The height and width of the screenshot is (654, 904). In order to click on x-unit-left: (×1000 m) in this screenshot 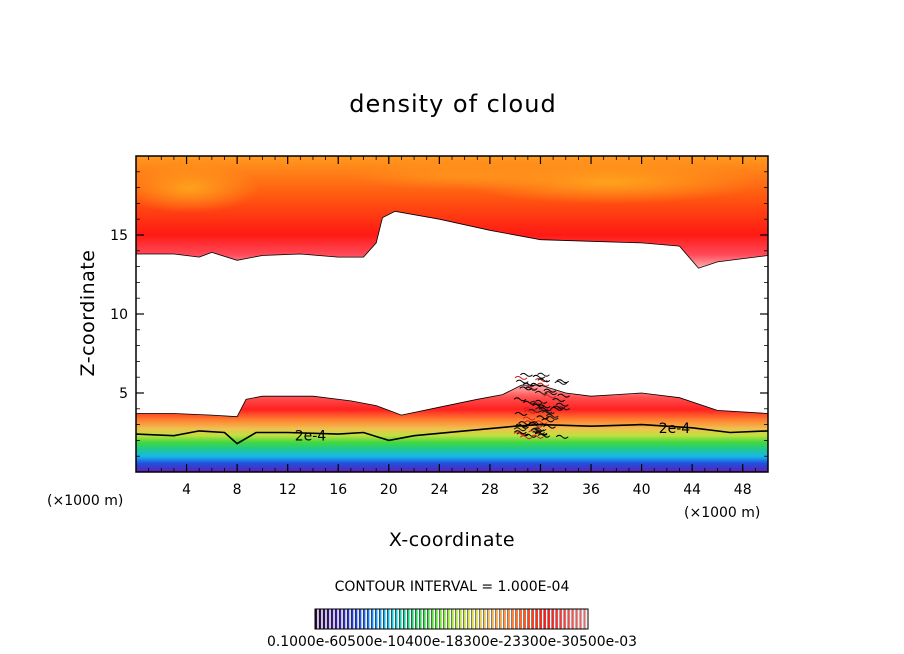, I will do `click(85, 501)`.